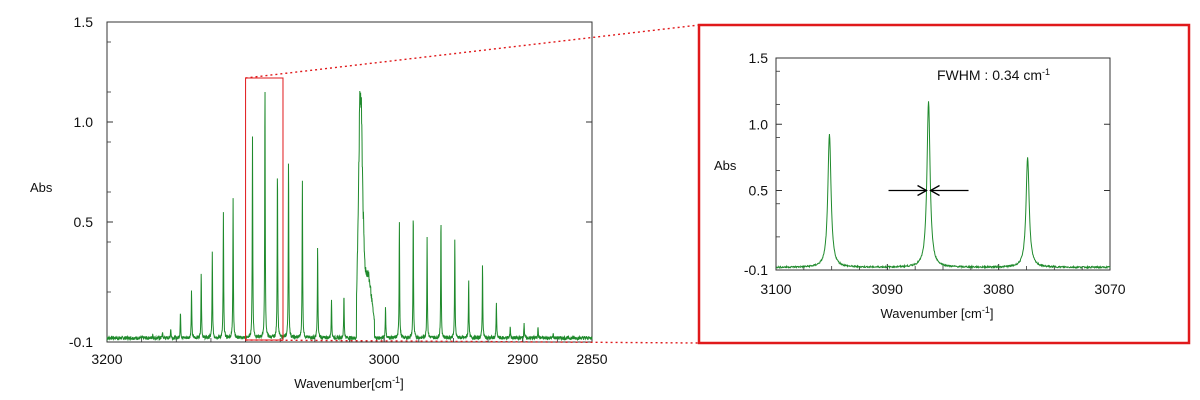  I want to click on x-tick-label: 2850, so click(591, 359).